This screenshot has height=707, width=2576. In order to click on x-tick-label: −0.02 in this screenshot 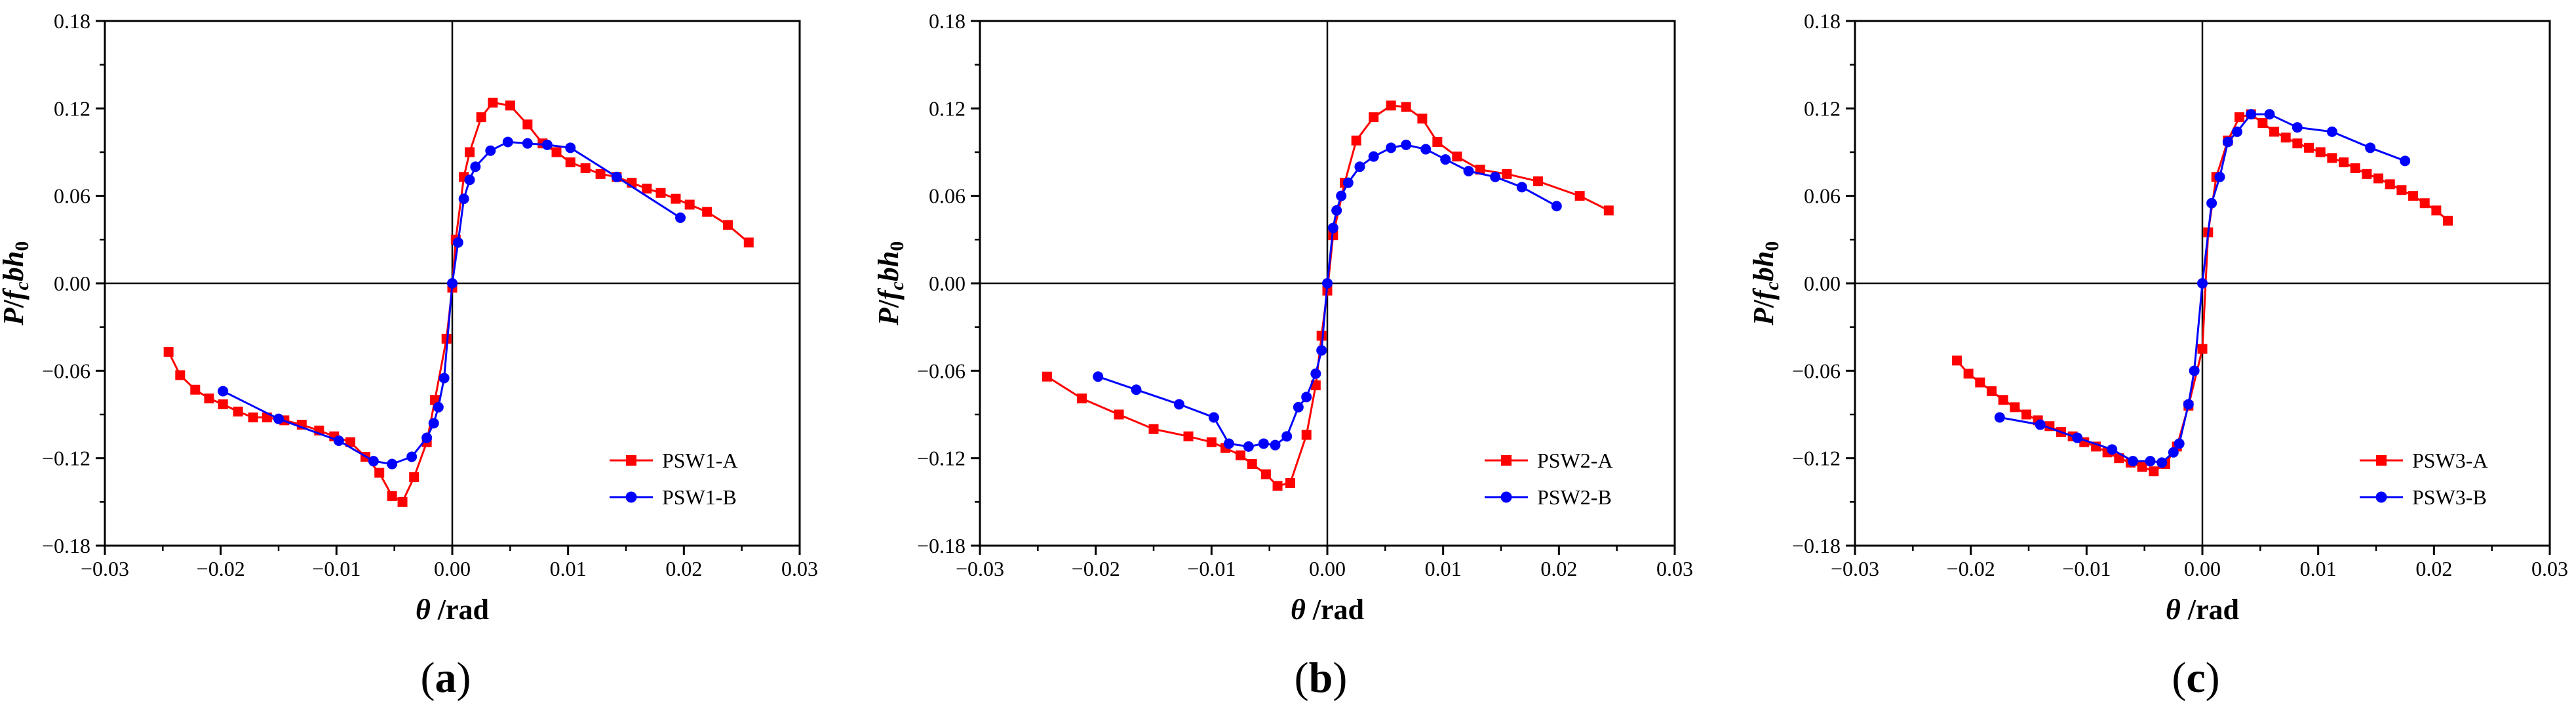, I will do `click(221, 569)`.